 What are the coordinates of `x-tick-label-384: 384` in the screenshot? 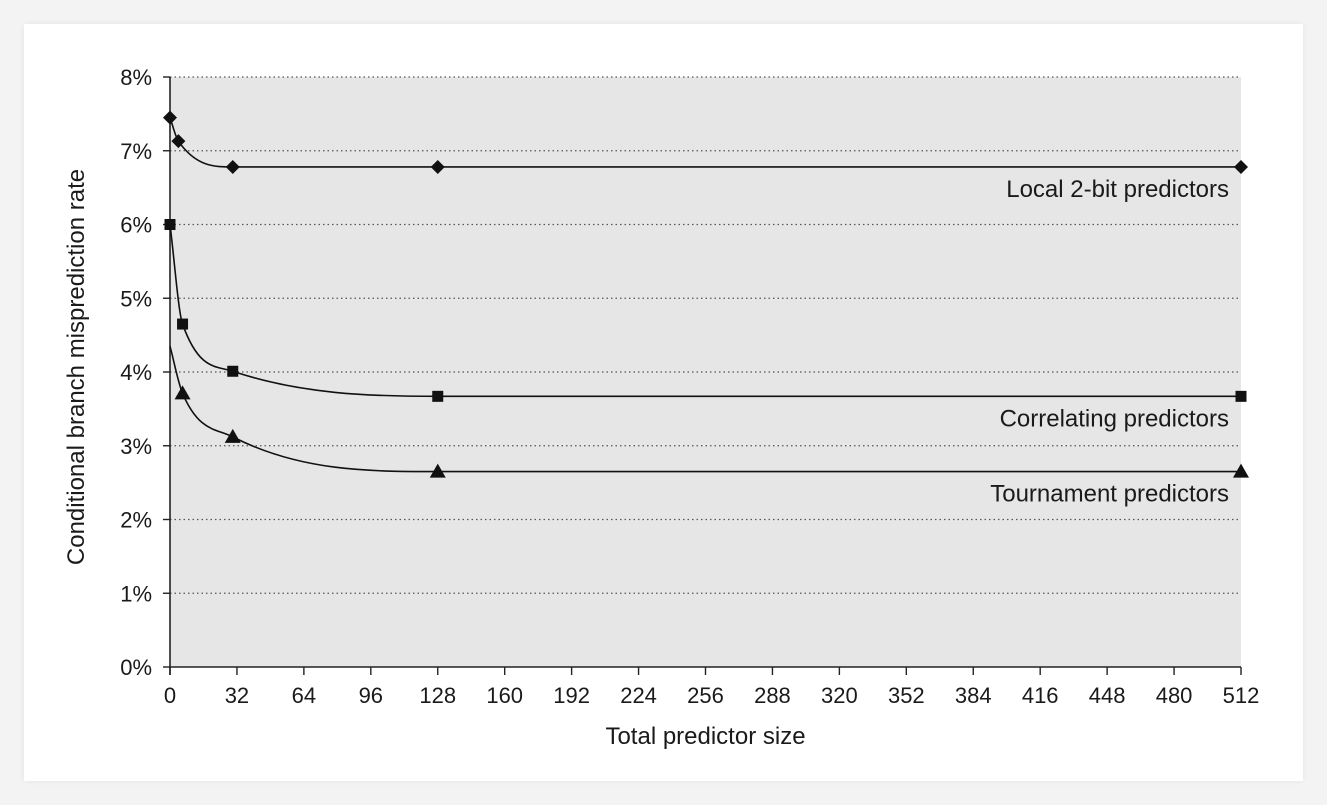 It's located at (973, 695).